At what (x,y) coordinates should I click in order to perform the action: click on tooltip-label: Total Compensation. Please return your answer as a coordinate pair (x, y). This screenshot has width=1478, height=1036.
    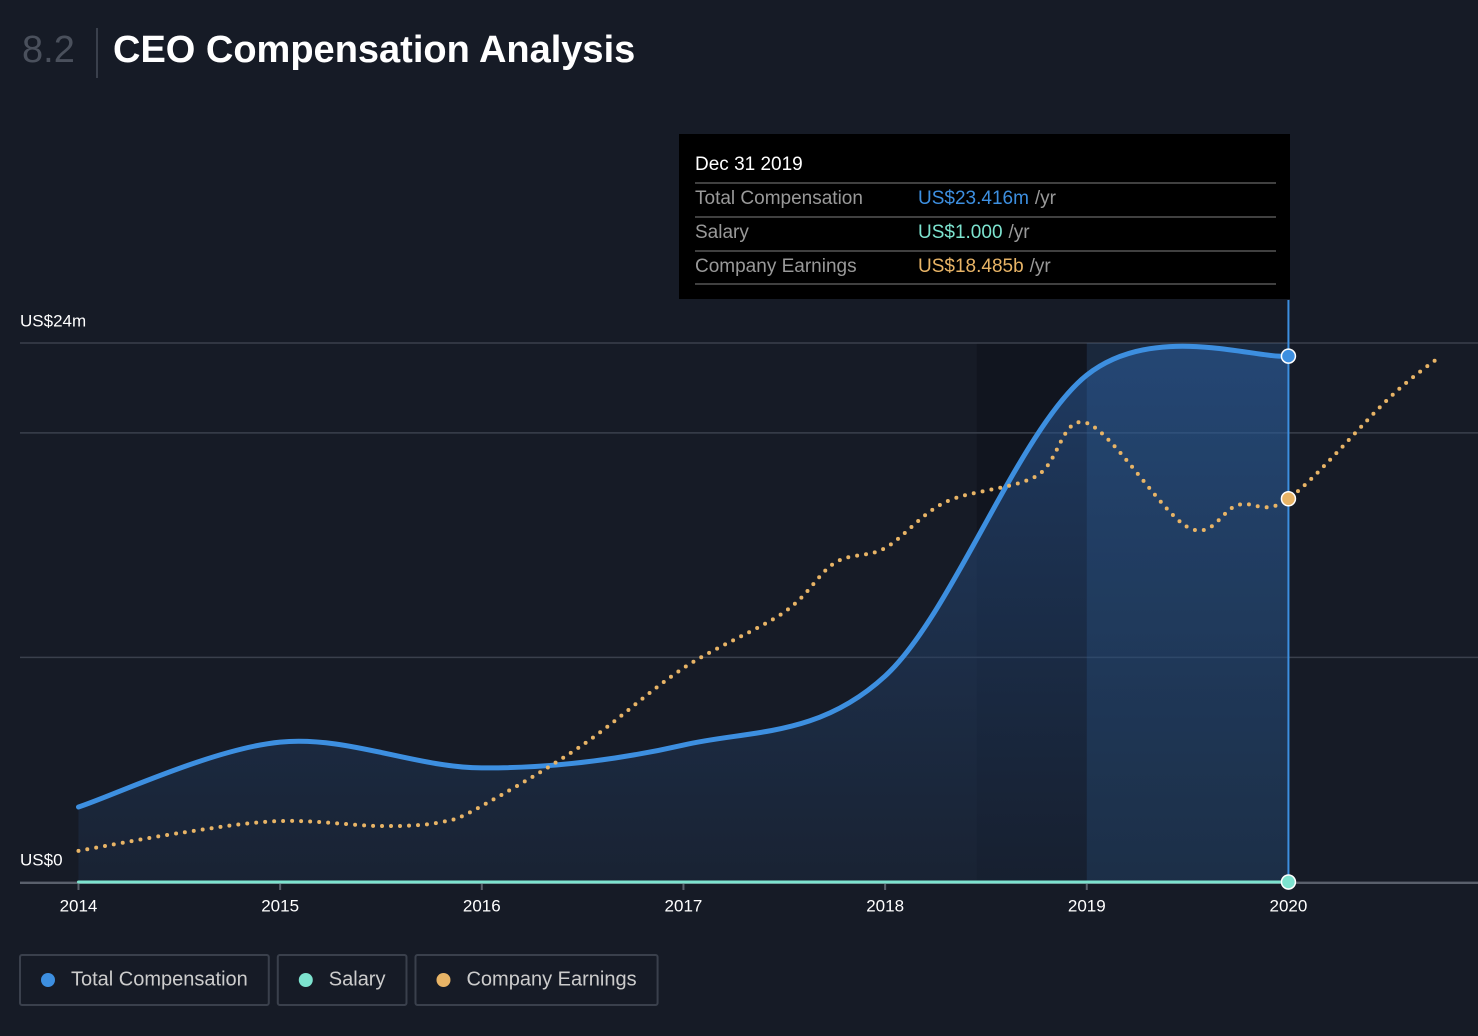
    Looking at the image, I should click on (779, 198).